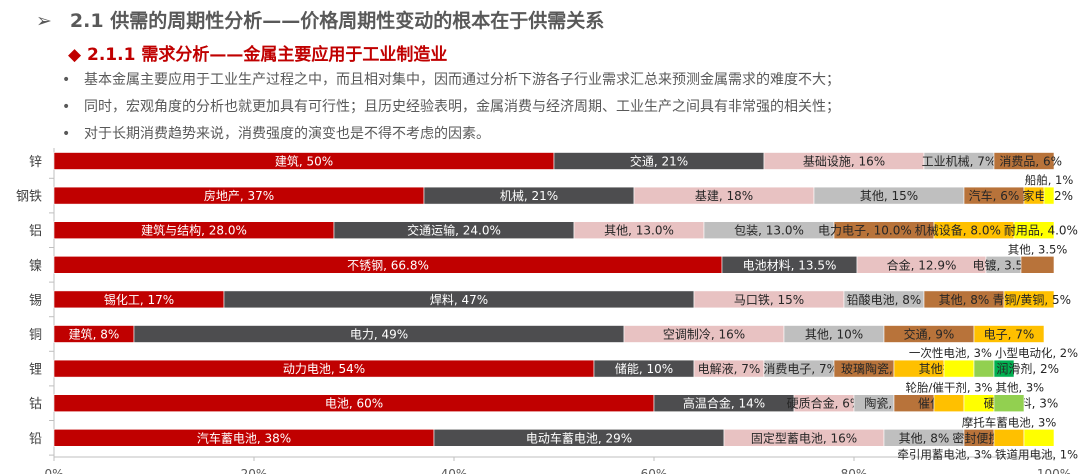 This screenshot has height=474, width=1080. Describe the element at coordinates (35, 162) in the screenshot. I see `y-category-label: 锌` at that location.